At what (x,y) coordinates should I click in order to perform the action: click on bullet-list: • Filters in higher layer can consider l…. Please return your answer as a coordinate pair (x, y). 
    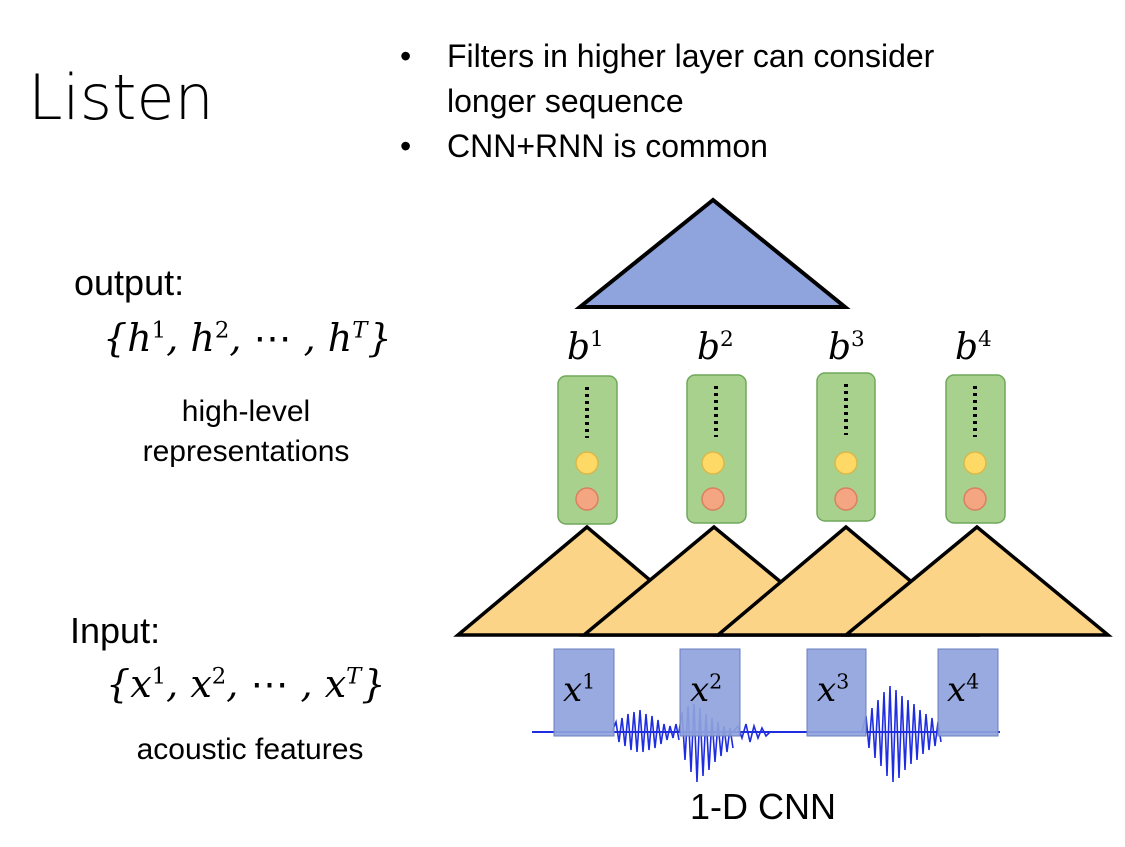
    Looking at the image, I should click on (750, 101).